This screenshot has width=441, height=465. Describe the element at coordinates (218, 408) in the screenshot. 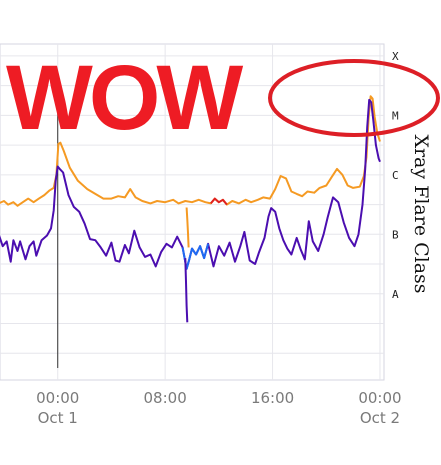

I see `x-axis-ticks: 00:00 Oct 1 08:00 16:00 00:00 Oct 2` at that location.